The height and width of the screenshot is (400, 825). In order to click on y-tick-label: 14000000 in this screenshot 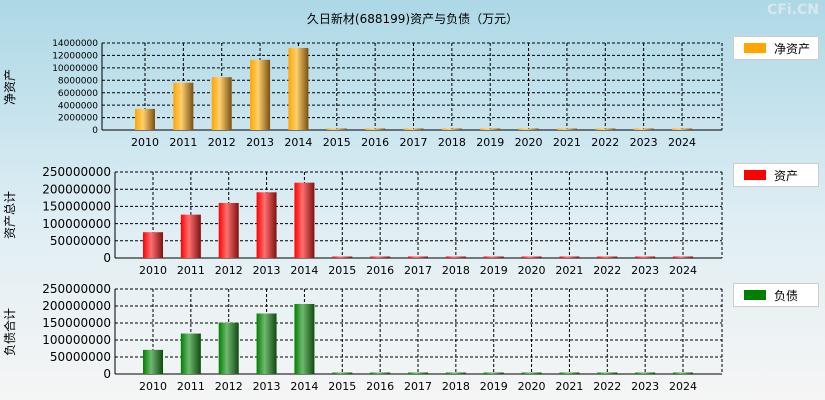, I will do `click(75, 44)`.